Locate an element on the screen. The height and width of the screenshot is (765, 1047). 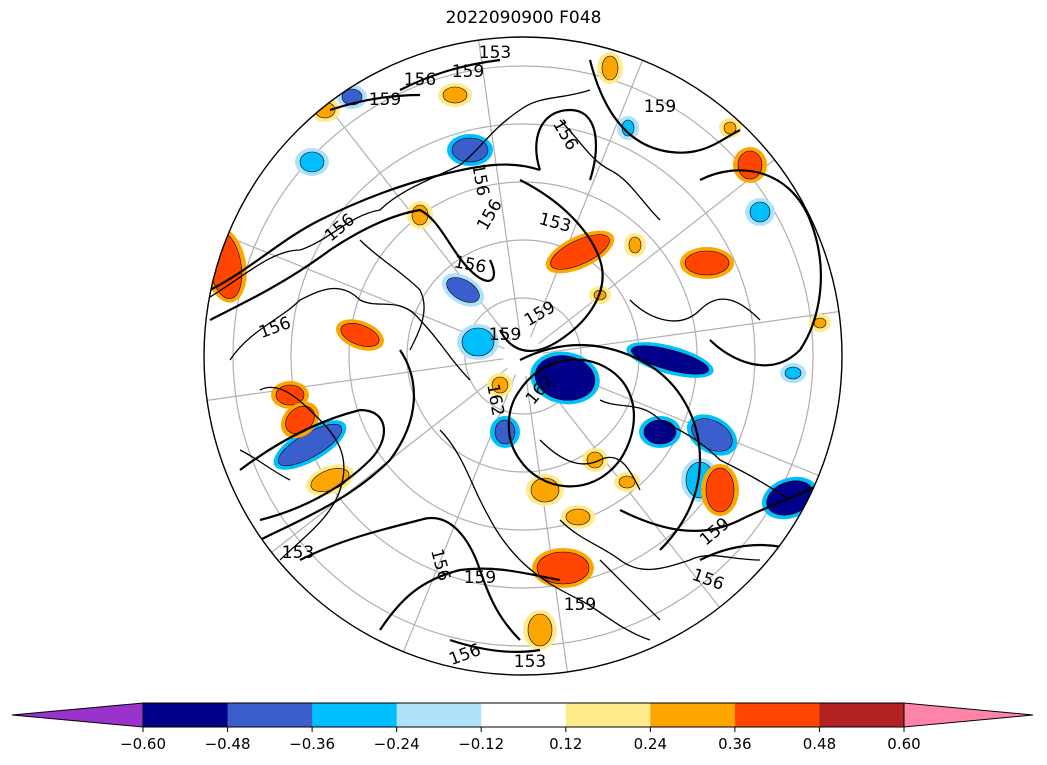
colorbar-tick-label: 0.12 is located at coordinates (565, 744).